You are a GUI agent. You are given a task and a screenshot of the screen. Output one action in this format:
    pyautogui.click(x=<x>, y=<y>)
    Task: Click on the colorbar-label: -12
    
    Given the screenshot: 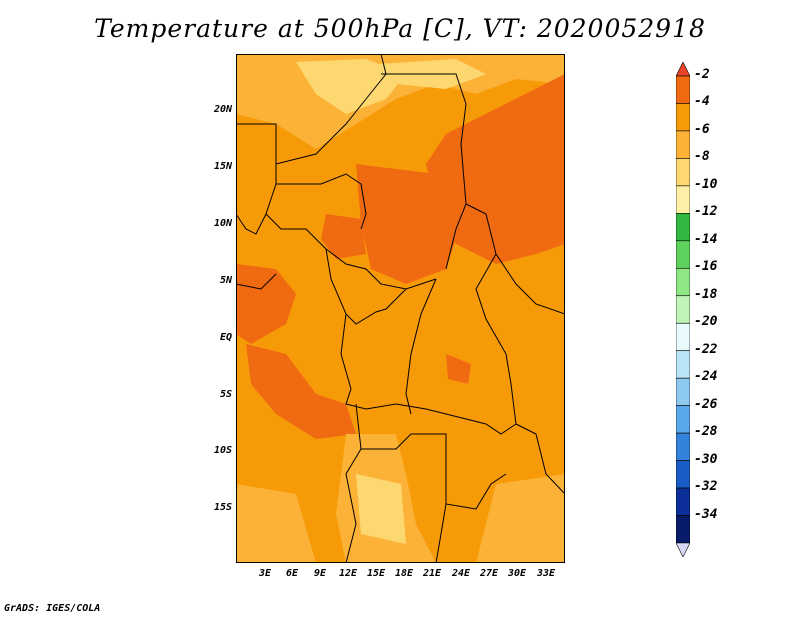 What is the action you would take?
    pyautogui.click(x=706, y=212)
    